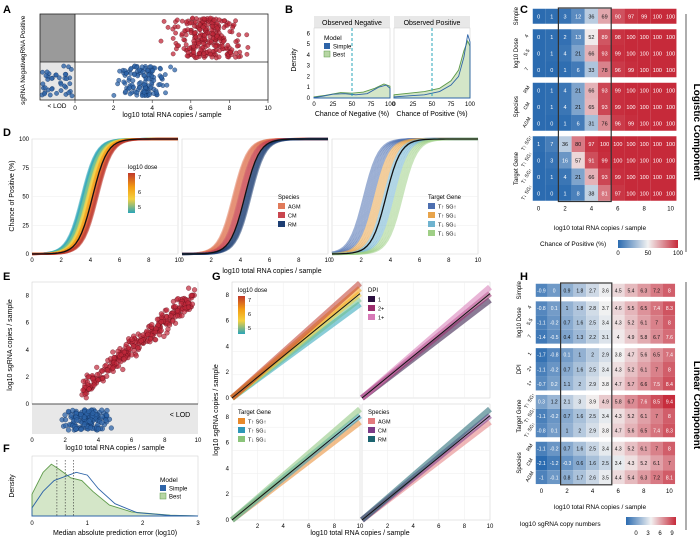 This screenshot has height=541, width=700. I want to click on g-mean-line, so click(296, 468).